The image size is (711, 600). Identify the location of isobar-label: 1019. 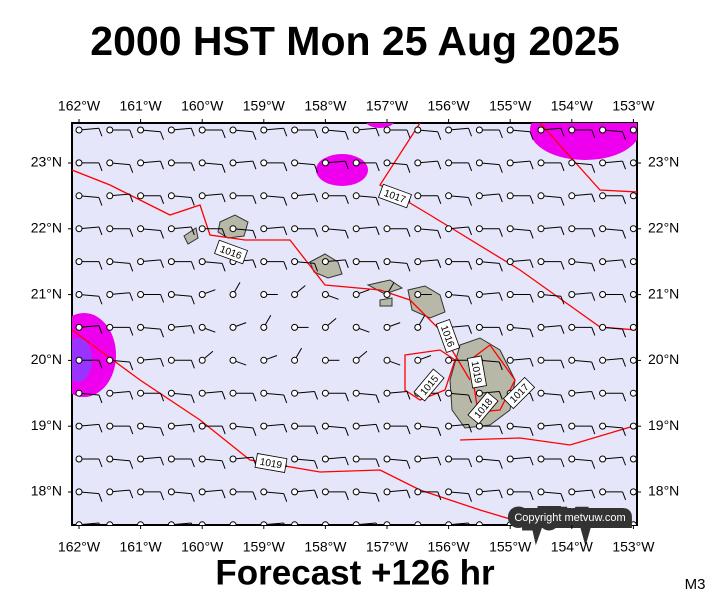
(271, 463).